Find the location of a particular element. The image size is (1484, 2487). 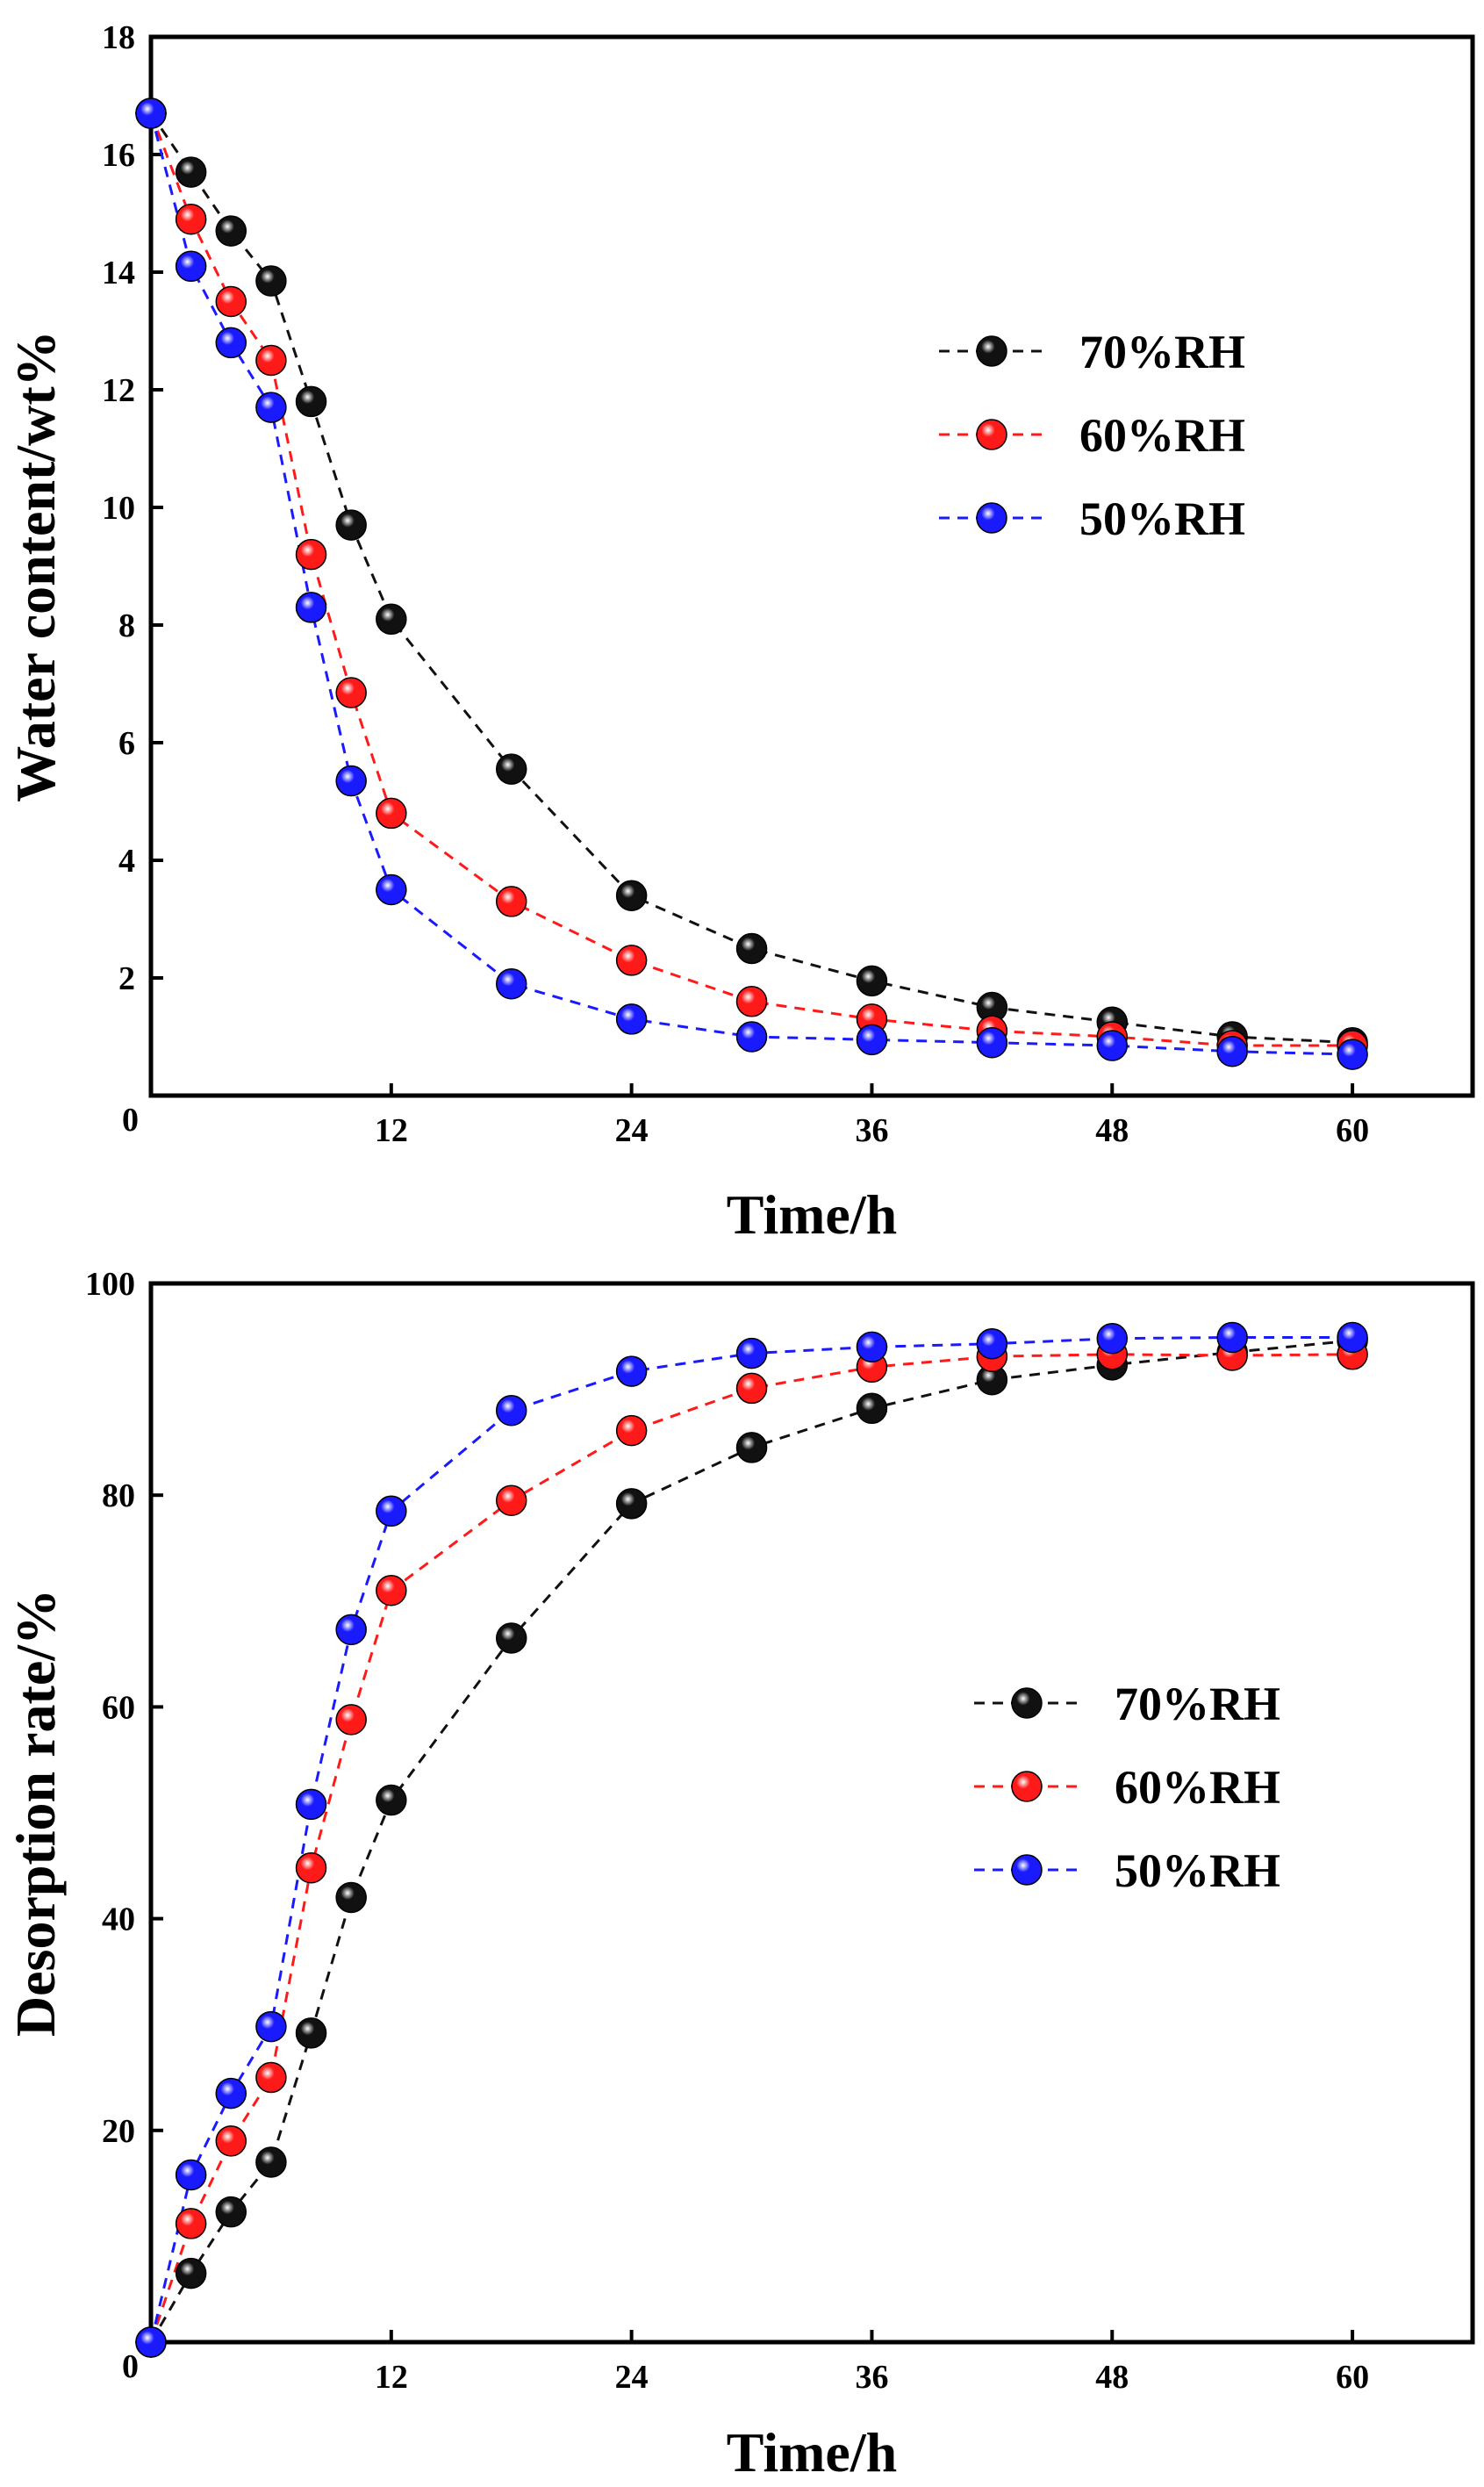

y-tick-label: 6 is located at coordinates (126, 743).